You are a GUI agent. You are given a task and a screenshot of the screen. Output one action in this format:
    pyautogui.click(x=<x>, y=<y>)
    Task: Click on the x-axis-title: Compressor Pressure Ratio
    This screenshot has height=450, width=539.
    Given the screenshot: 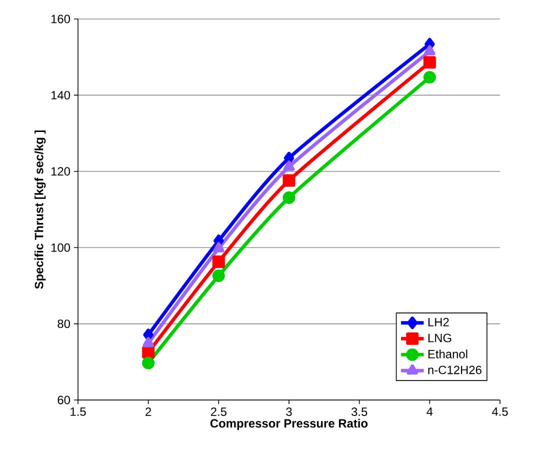 What is the action you would take?
    pyautogui.click(x=289, y=424)
    